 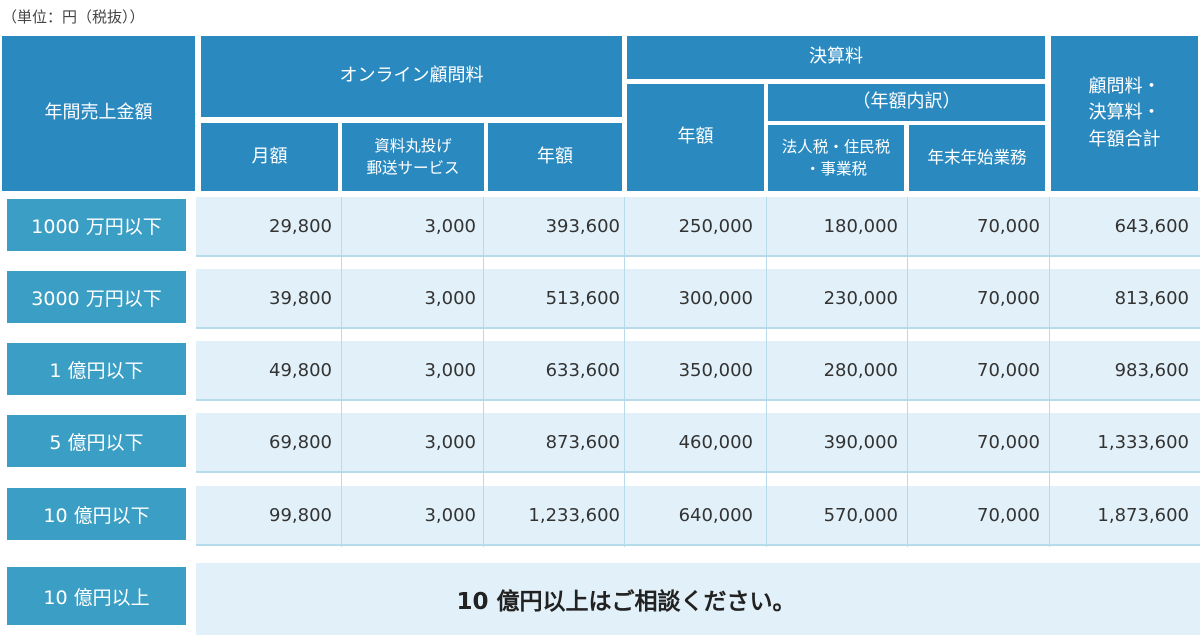 What do you see at coordinates (695, 137) in the screenshot?
I see `header-settlement-yearly: 年額` at bounding box center [695, 137].